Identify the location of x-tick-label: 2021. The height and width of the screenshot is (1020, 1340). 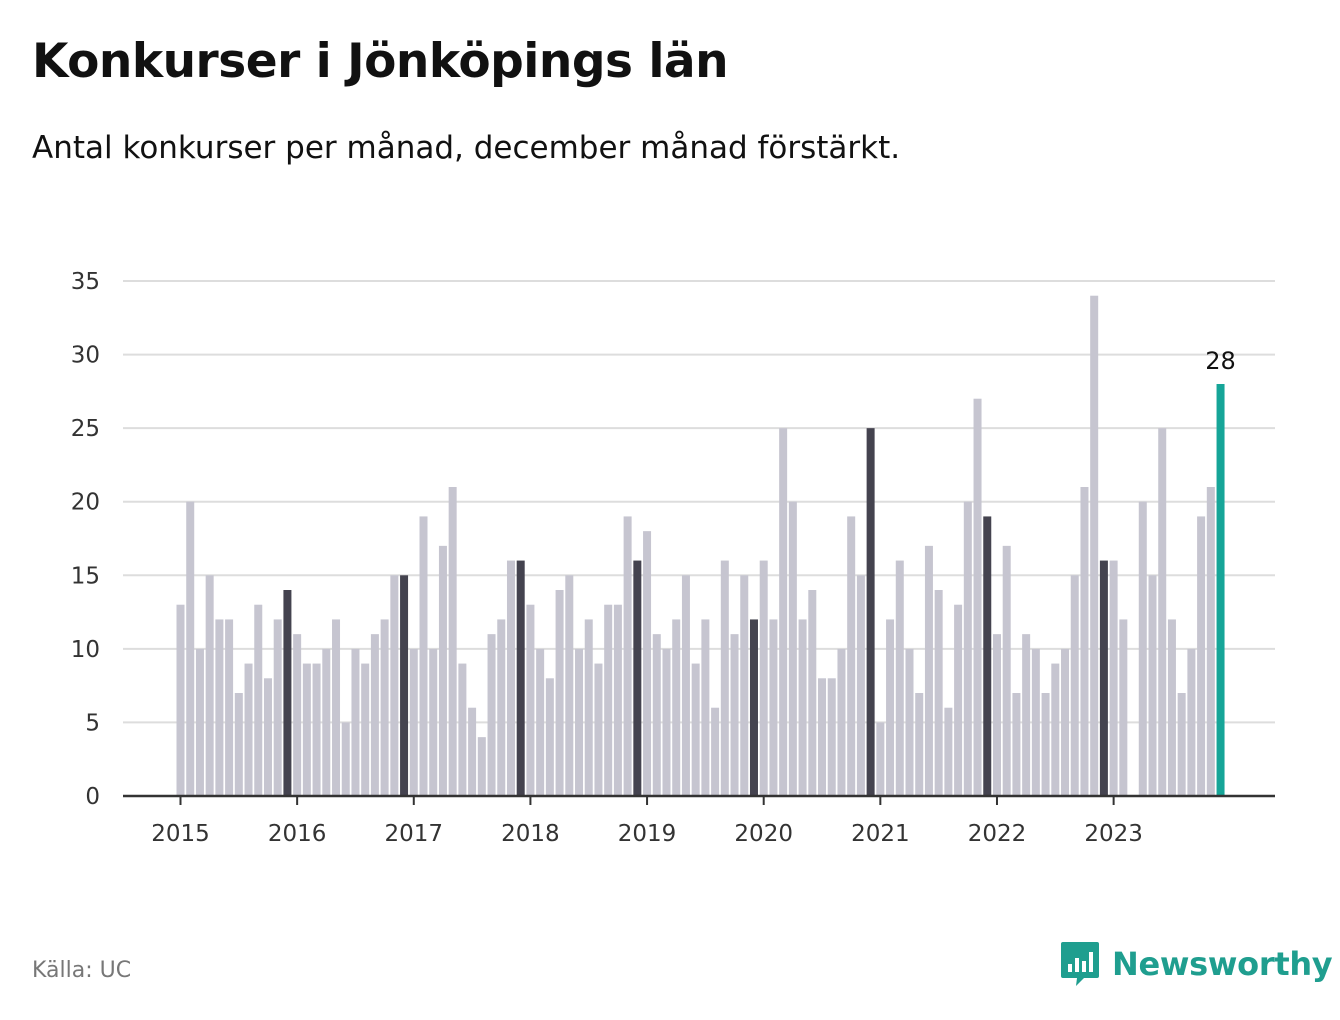
(880, 834).